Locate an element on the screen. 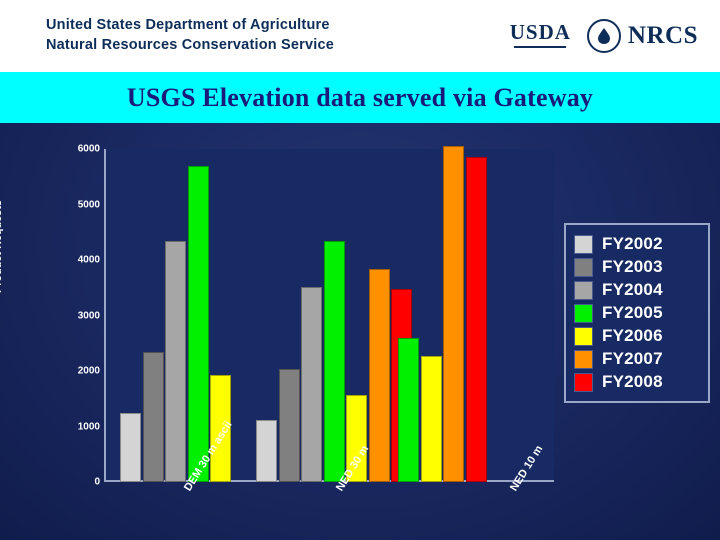 This screenshot has width=720, height=540. legend-item: FY2005 is located at coordinates (638, 313).